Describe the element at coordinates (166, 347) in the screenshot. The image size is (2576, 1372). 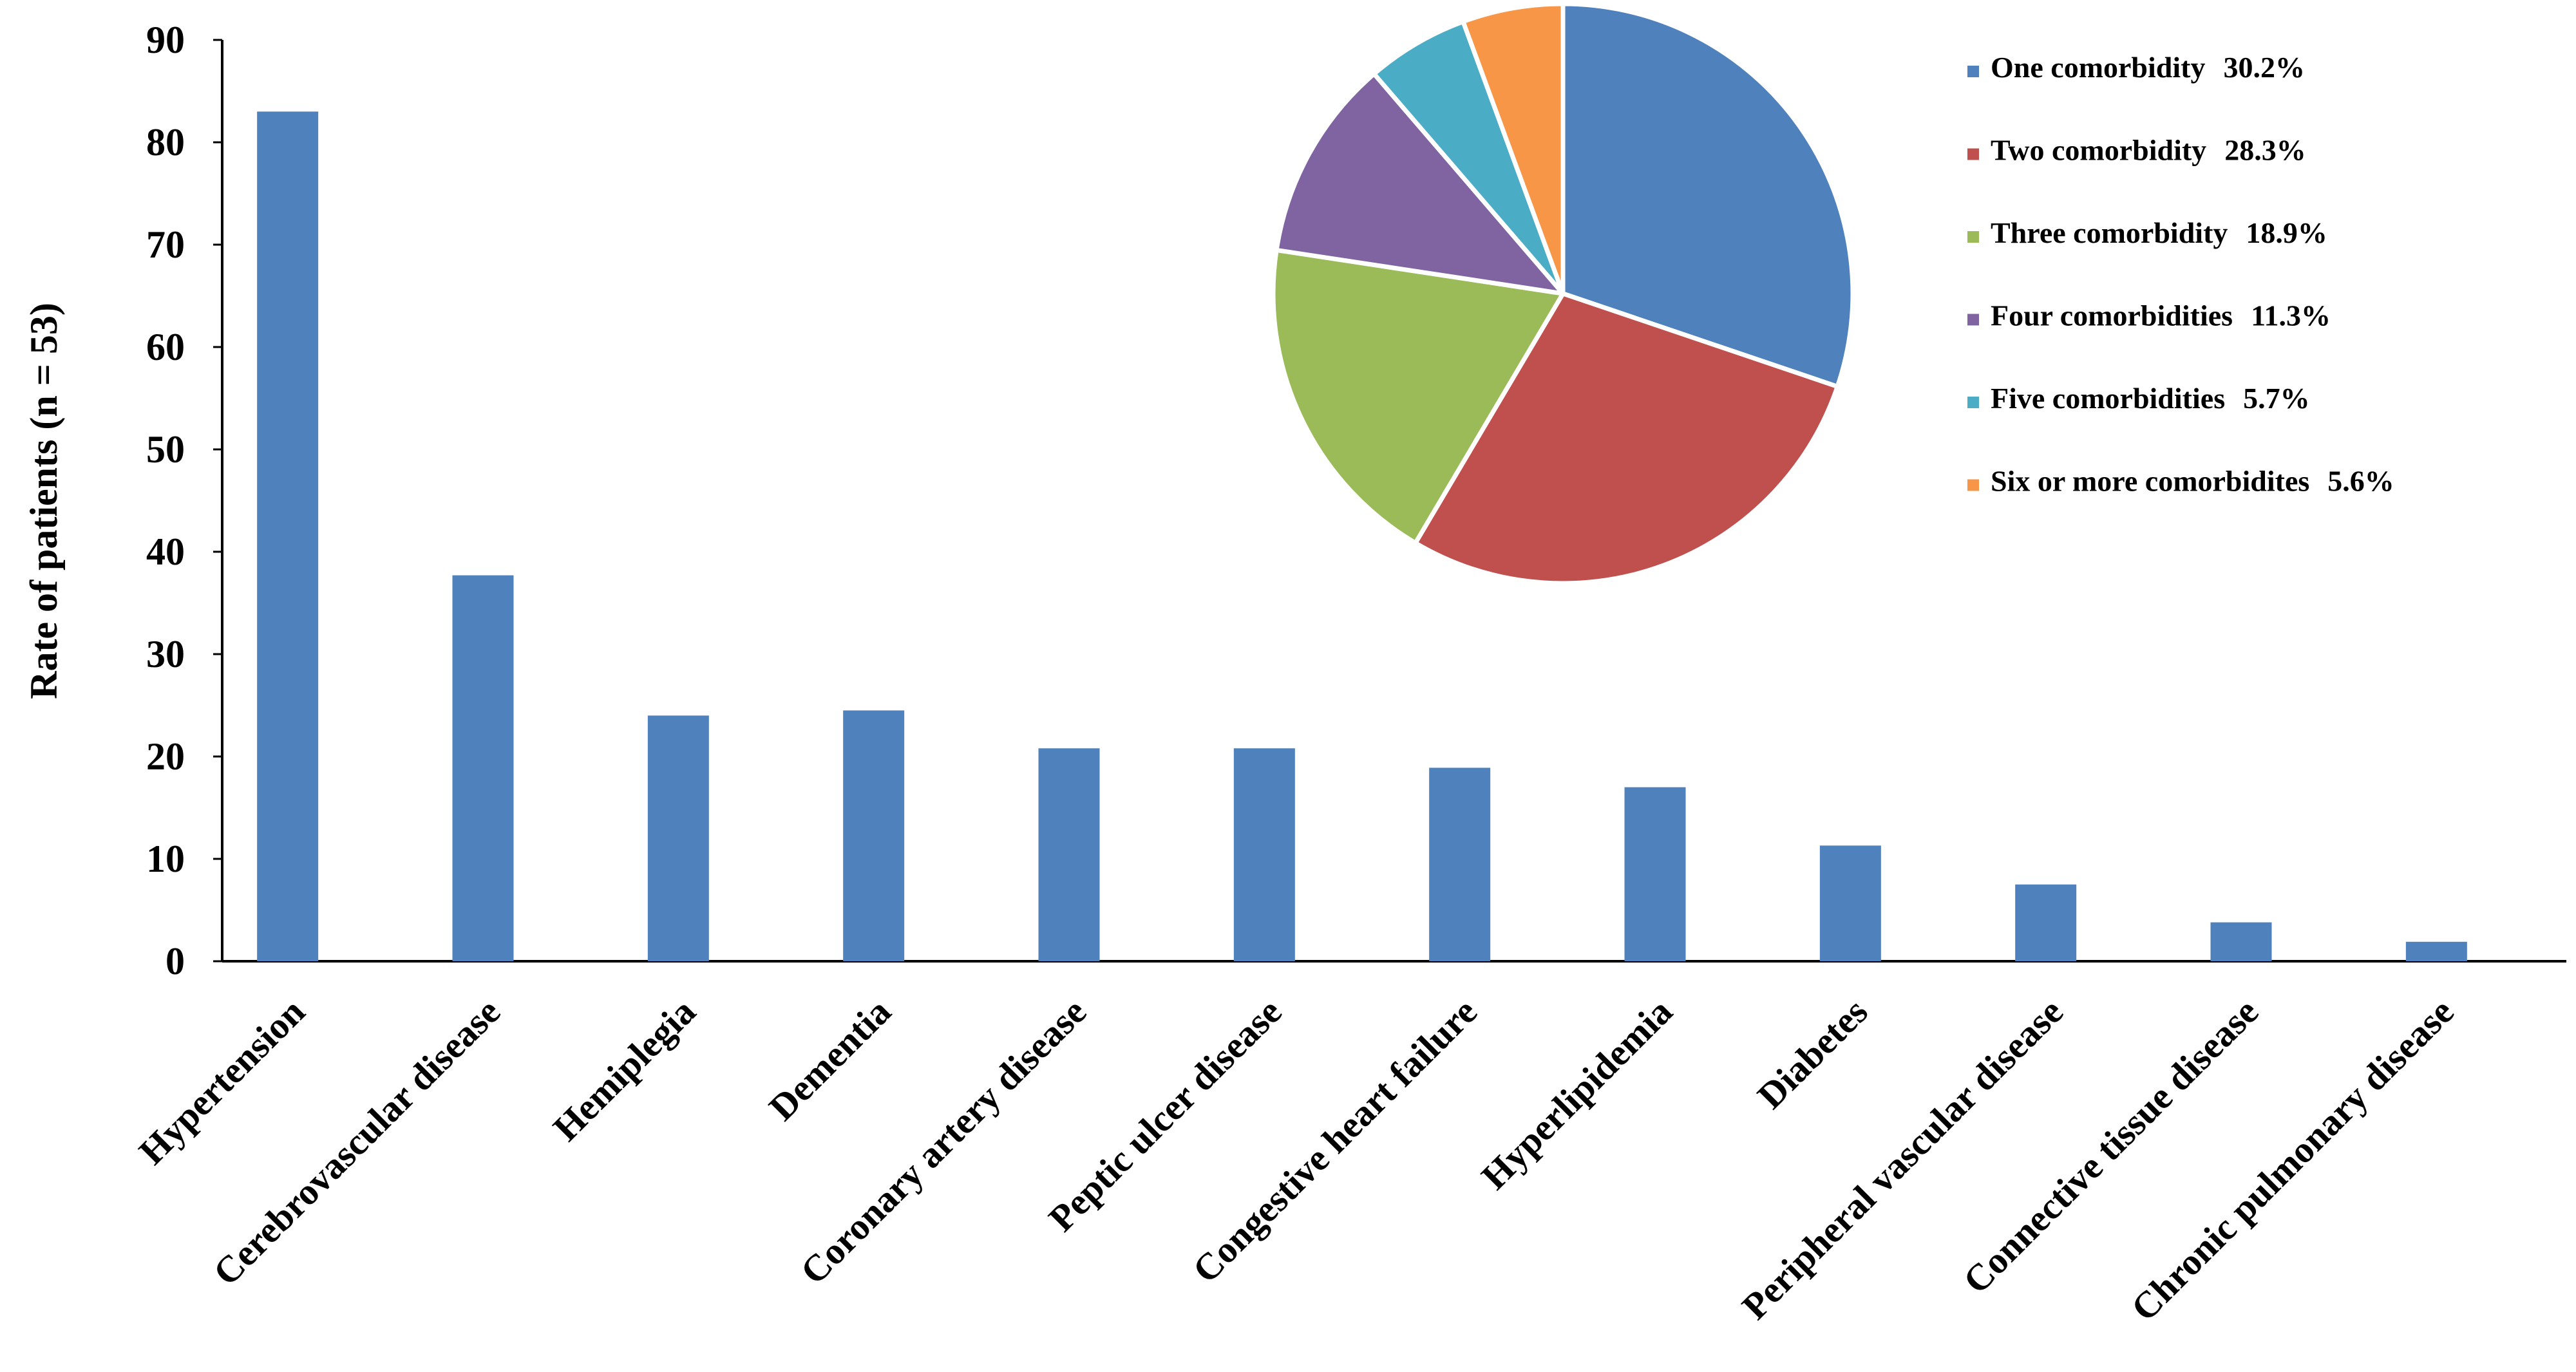
I see `y-tick-label: 60` at that location.